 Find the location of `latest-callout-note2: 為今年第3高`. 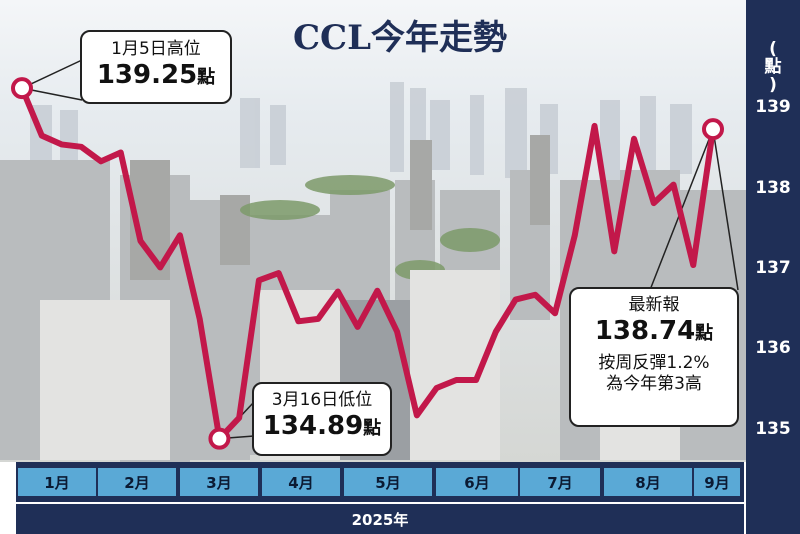

latest-callout-note2: 為今年第3高 is located at coordinates (654, 384).